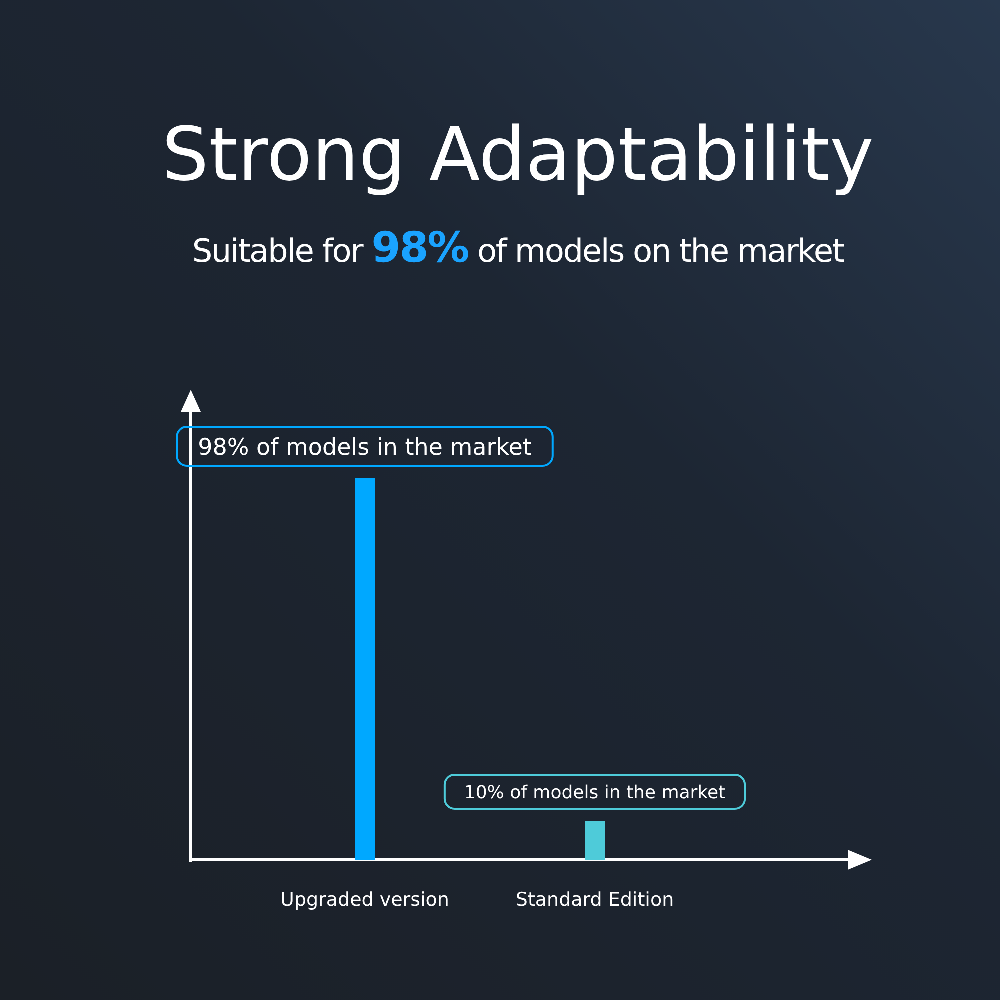  I want to click on chart-title: Strong Adaptability, so click(518, 155).